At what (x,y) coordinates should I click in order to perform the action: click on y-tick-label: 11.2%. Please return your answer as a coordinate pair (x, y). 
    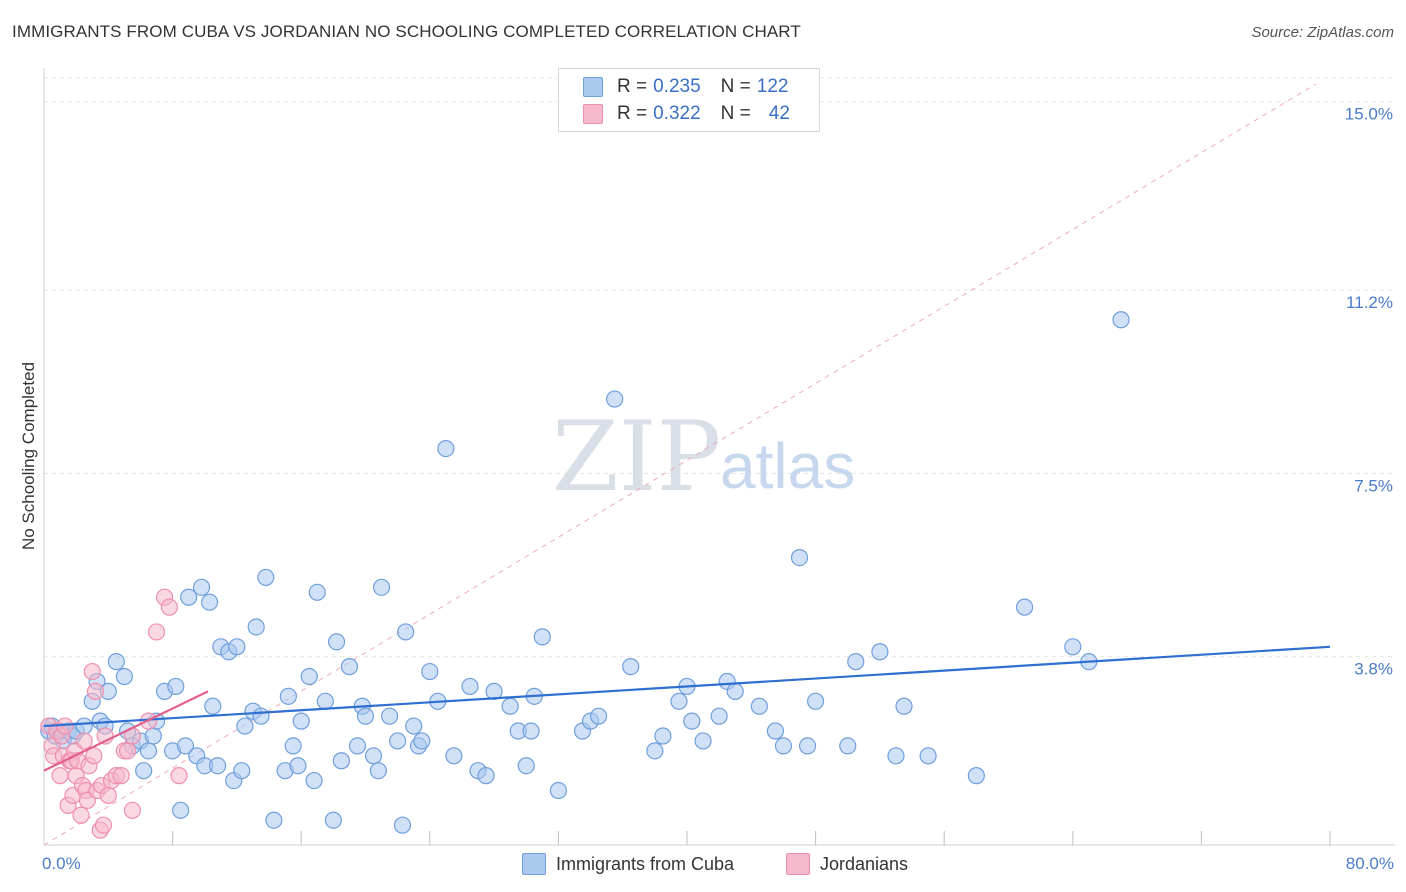
    Looking at the image, I should click on (1369, 302).